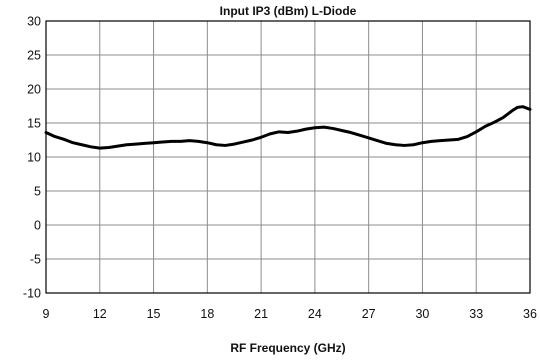 Image resolution: width=540 pixels, height=363 pixels. Describe the element at coordinates (34, 90) in the screenshot. I see `y-tick-label: 20` at that location.